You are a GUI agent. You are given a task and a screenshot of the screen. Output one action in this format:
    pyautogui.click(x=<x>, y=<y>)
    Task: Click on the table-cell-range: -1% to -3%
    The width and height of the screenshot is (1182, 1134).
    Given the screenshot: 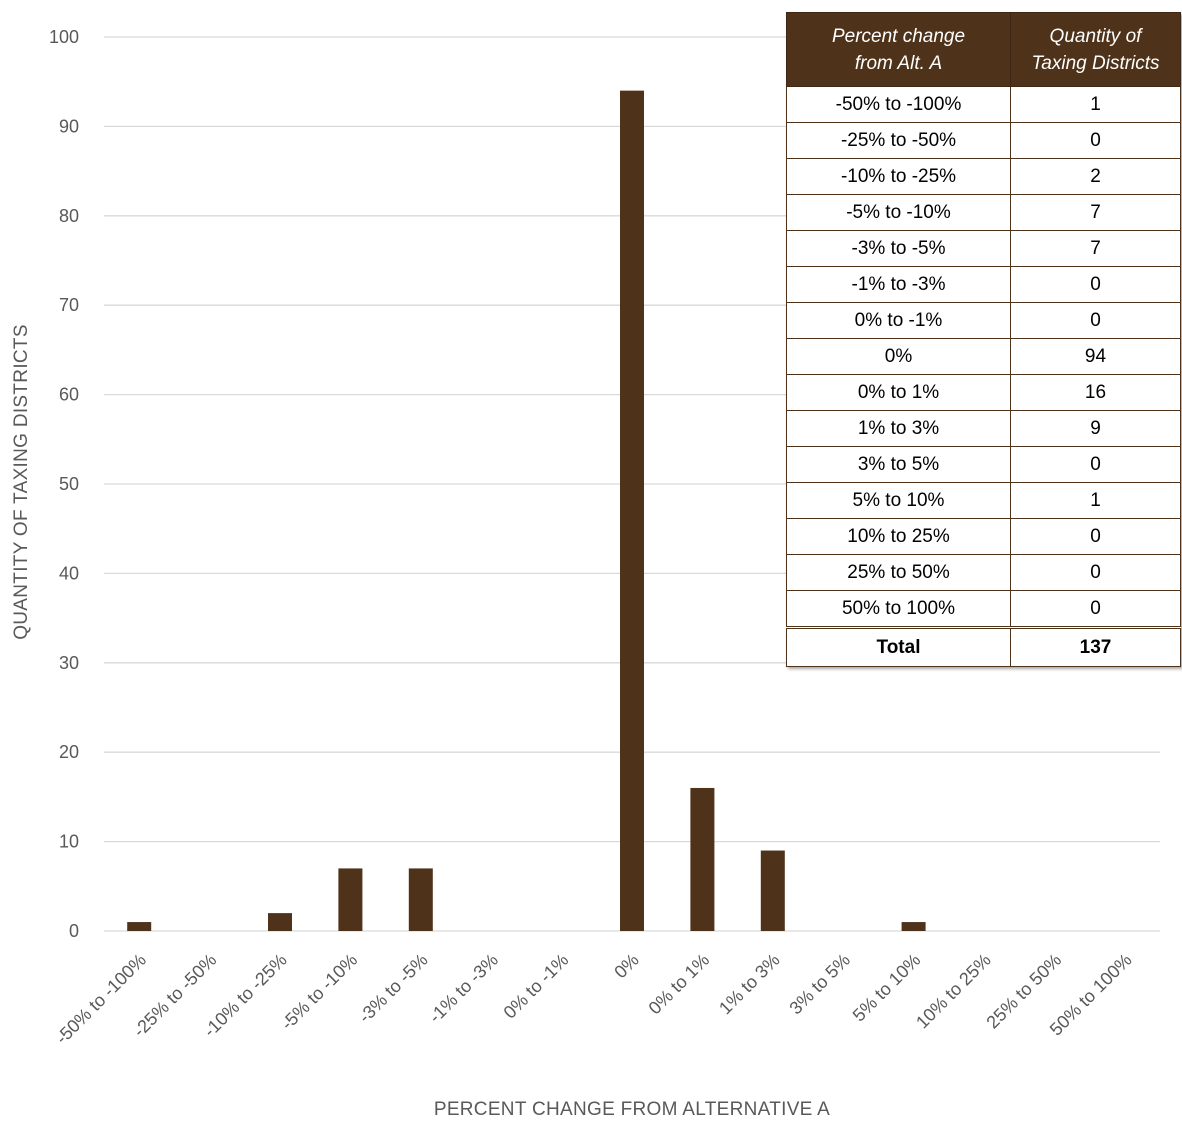 What is the action you would take?
    pyautogui.click(x=898, y=284)
    